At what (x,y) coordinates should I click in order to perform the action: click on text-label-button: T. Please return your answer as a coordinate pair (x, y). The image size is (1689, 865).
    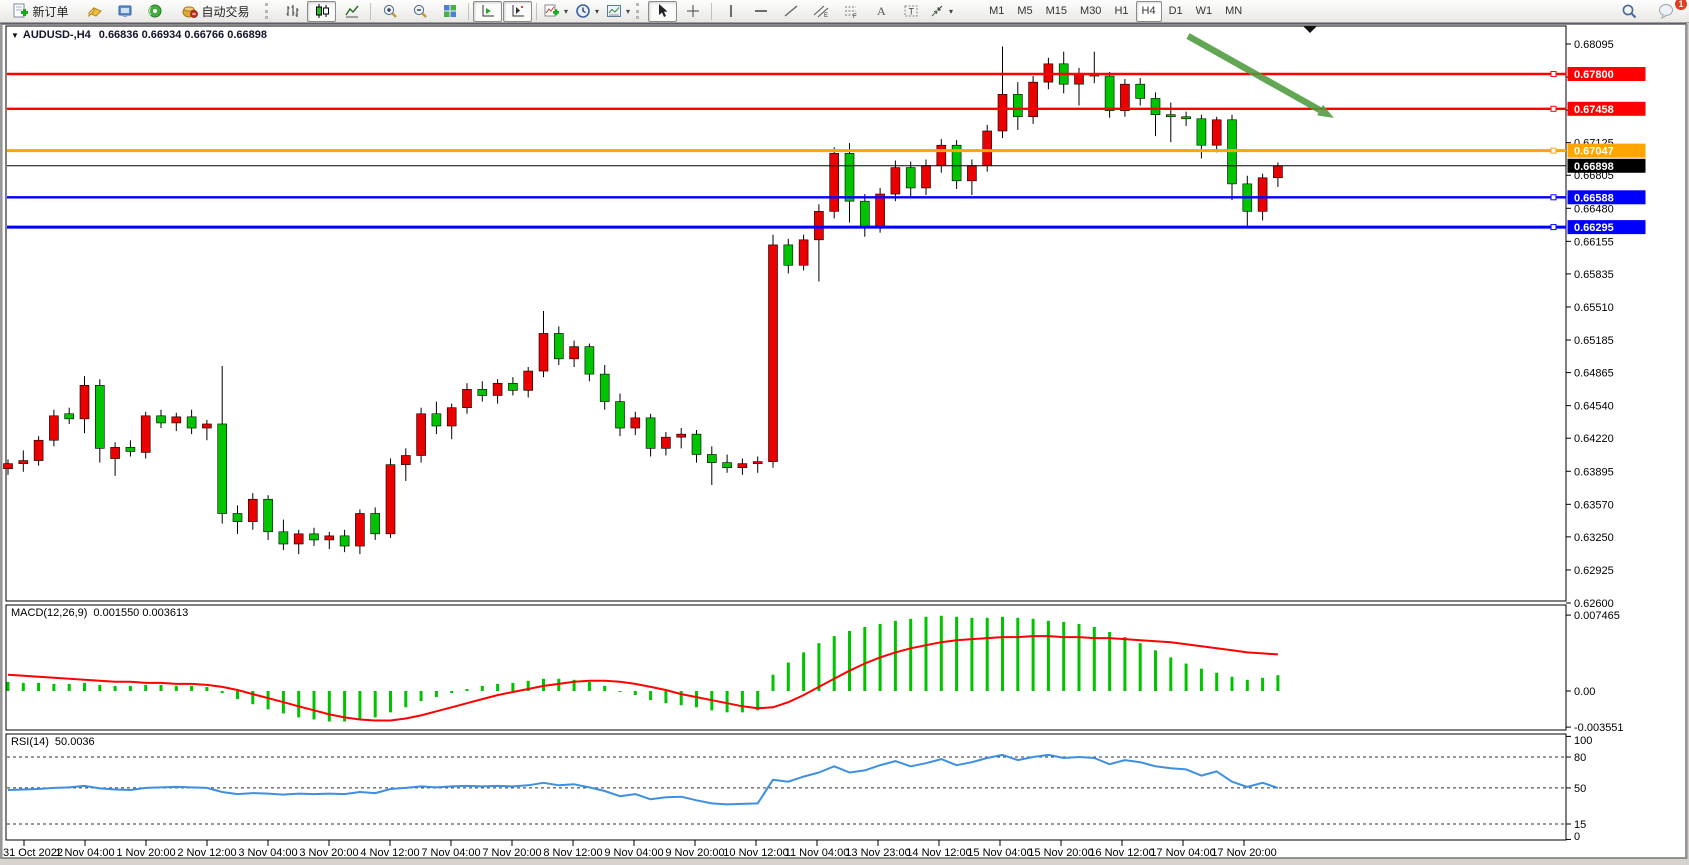
    Looking at the image, I should click on (910, 11).